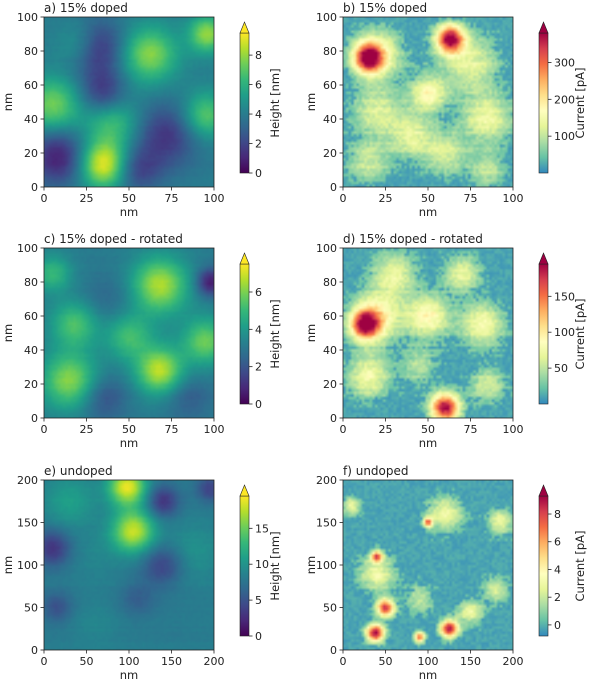 Image resolution: width=592 pixels, height=685 pixels. I want to click on x-tick-label-a: 100, so click(214, 198).